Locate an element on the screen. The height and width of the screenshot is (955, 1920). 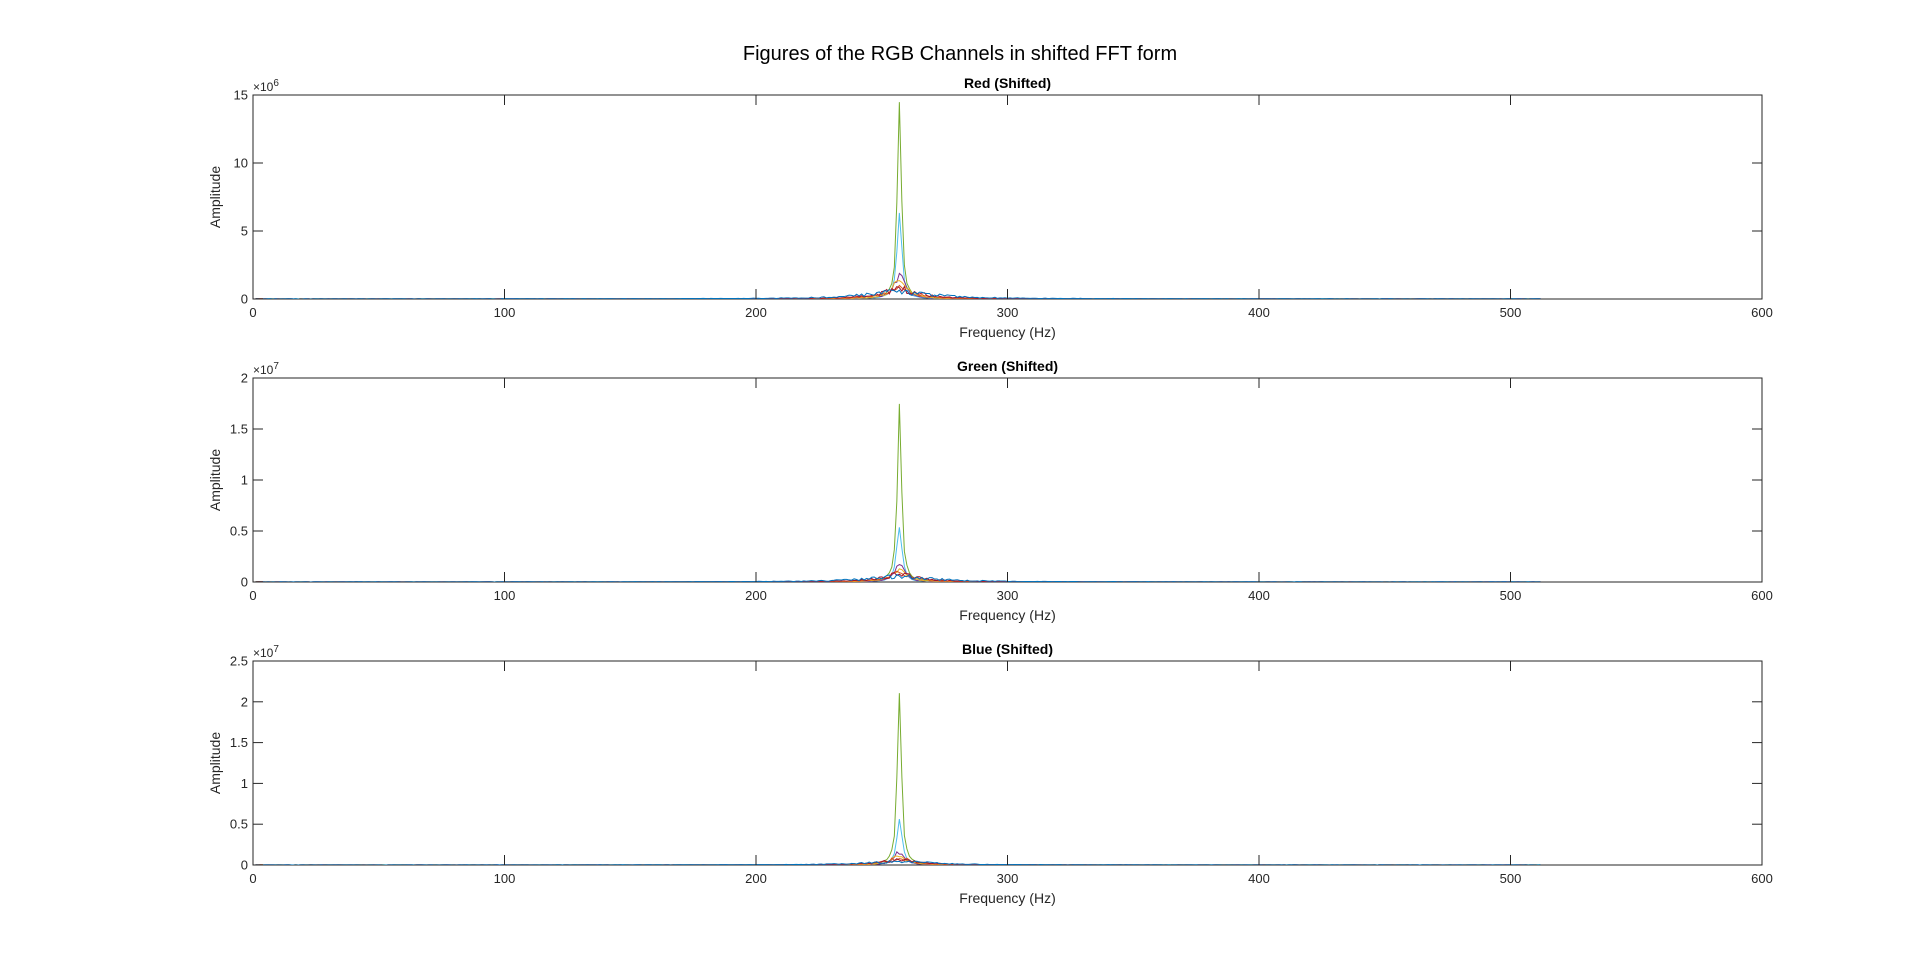
y-tick-label: 5 is located at coordinates (244, 231).